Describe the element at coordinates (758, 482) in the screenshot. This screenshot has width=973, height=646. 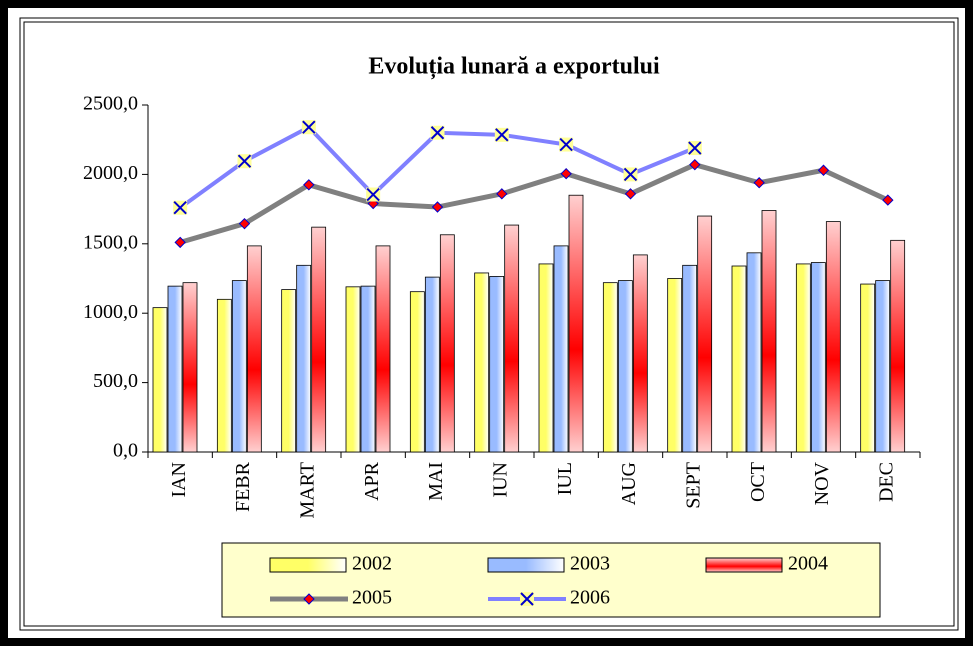
I see `x-tick-label: OCT` at that location.